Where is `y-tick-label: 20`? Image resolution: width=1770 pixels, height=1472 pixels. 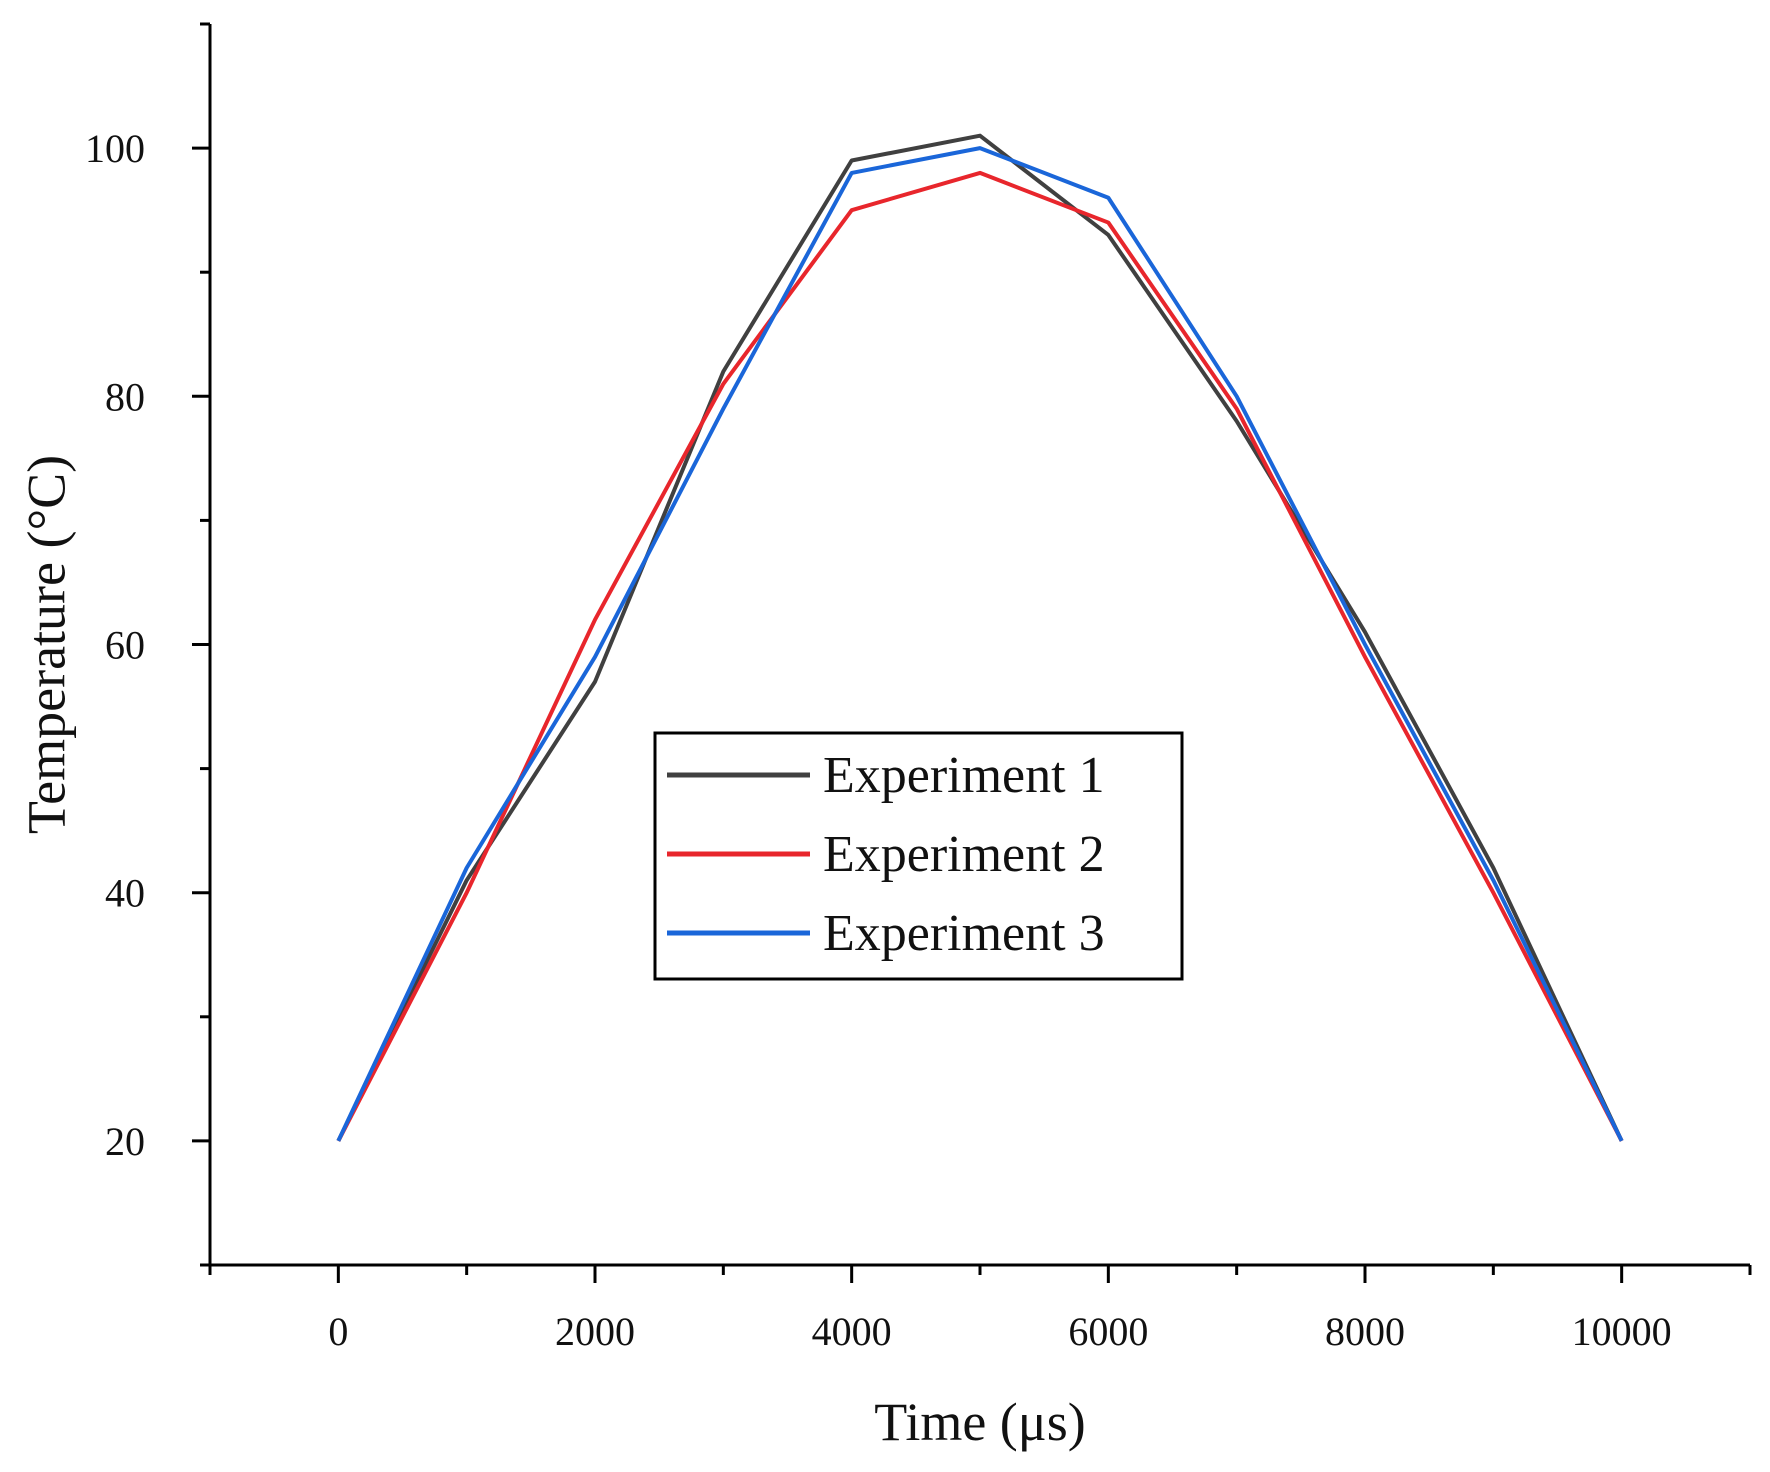
y-tick-label: 20 is located at coordinates (125, 1141).